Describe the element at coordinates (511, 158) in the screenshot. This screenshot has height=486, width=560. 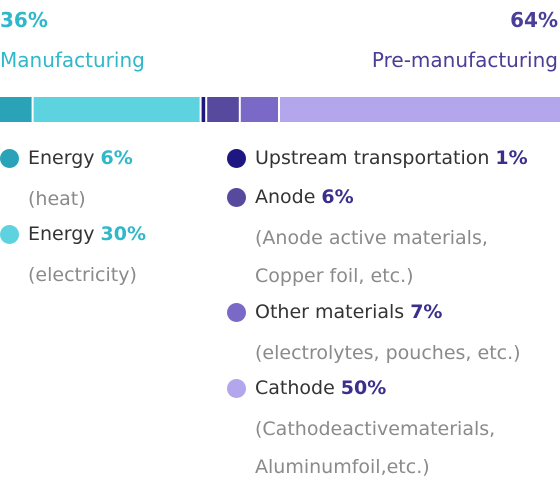
I see `legend-percent: 1%` at that location.